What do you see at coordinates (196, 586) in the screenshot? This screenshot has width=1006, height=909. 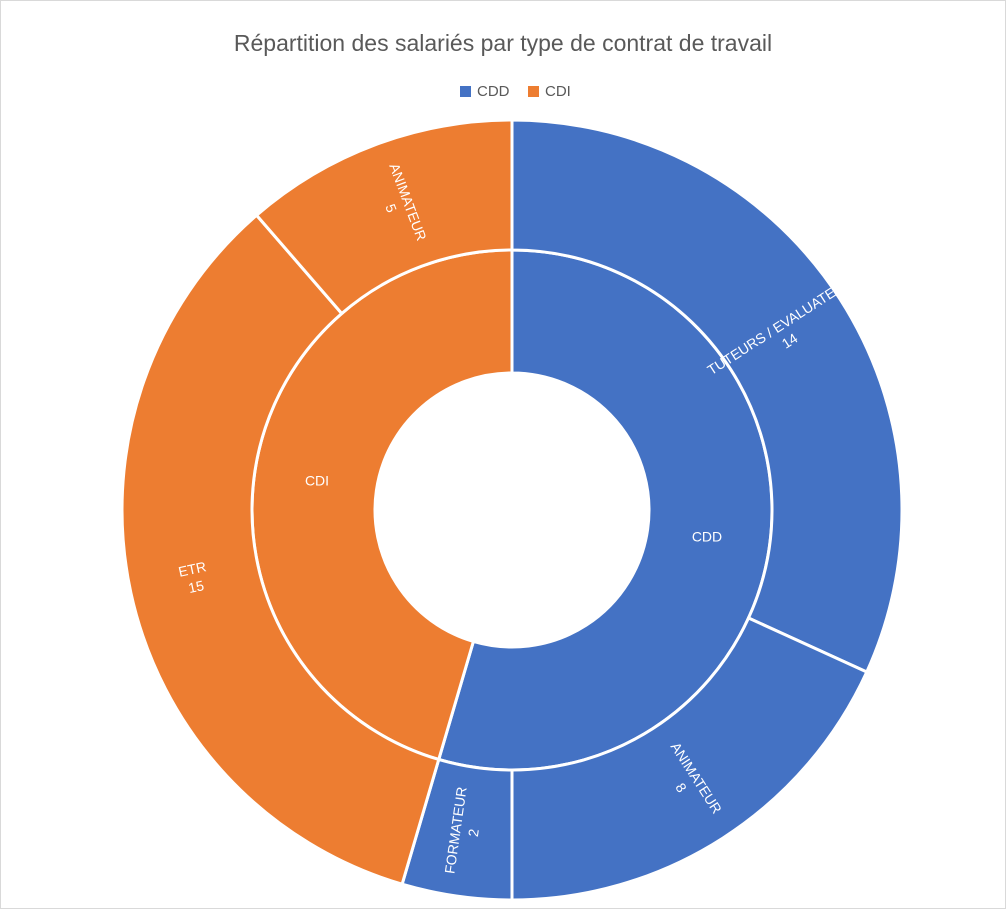 I see `outer-label-value: 15` at bounding box center [196, 586].